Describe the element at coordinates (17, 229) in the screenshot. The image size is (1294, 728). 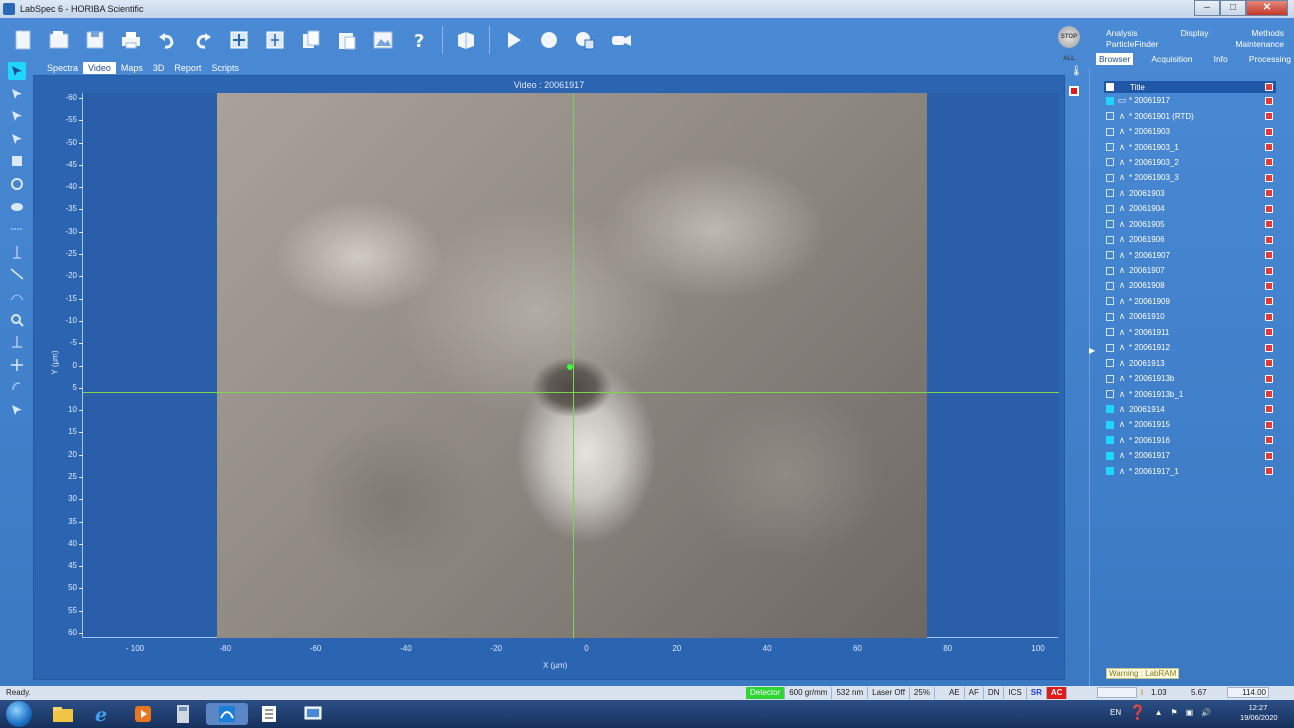
I see `hline-tool-icon` at that location.